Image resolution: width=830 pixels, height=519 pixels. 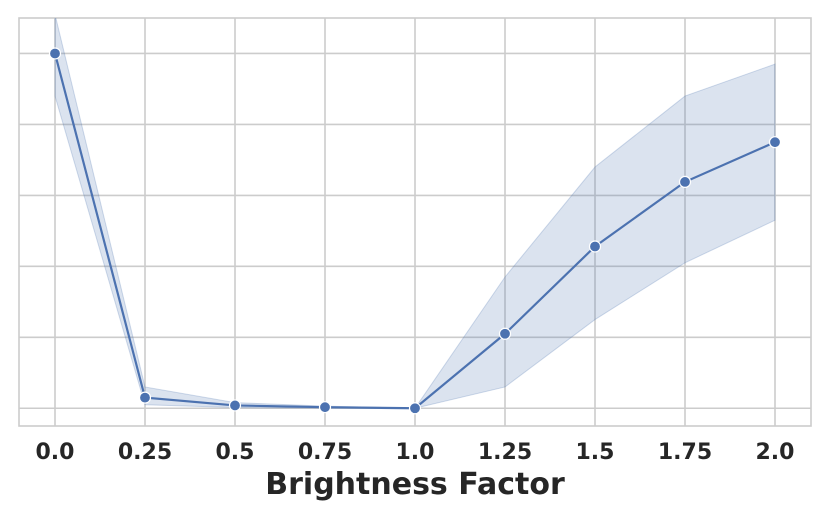 I want to click on x-tick-label-1: 0.25, so click(x=145, y=452).